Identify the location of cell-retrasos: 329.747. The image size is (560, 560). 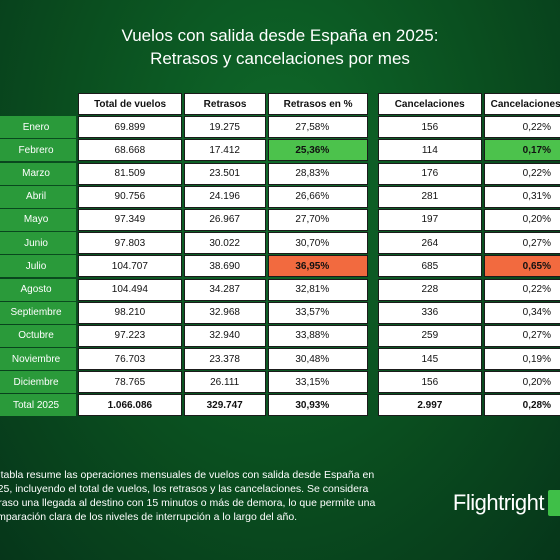
(224, 405).